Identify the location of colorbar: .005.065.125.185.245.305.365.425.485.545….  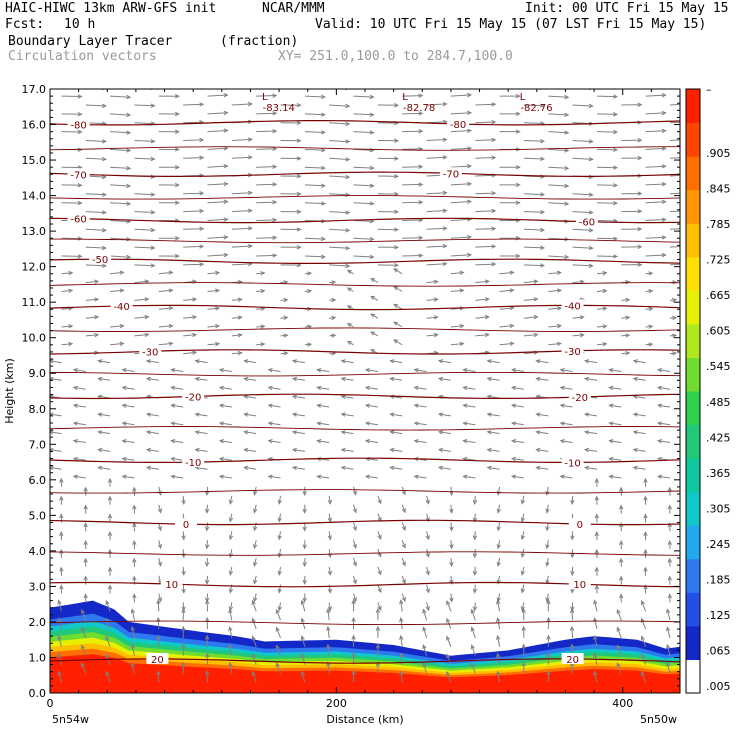
(708, 388).